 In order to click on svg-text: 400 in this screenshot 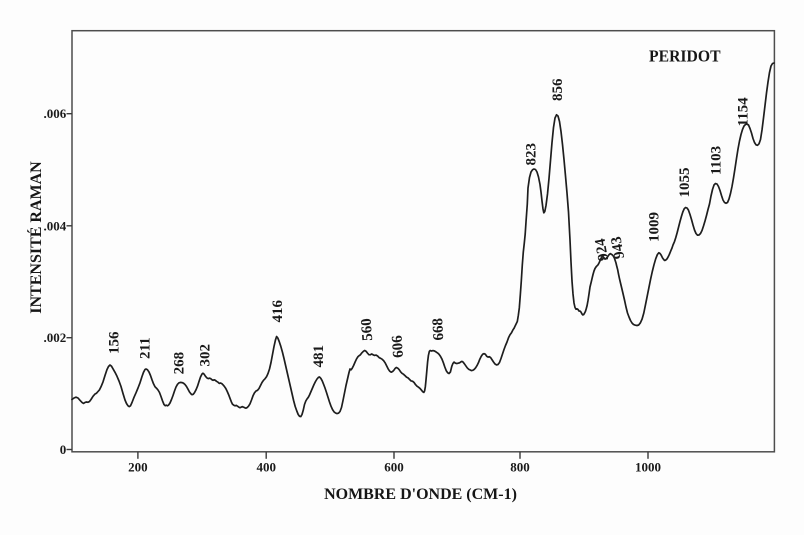, I will do `click(266, 467)`.